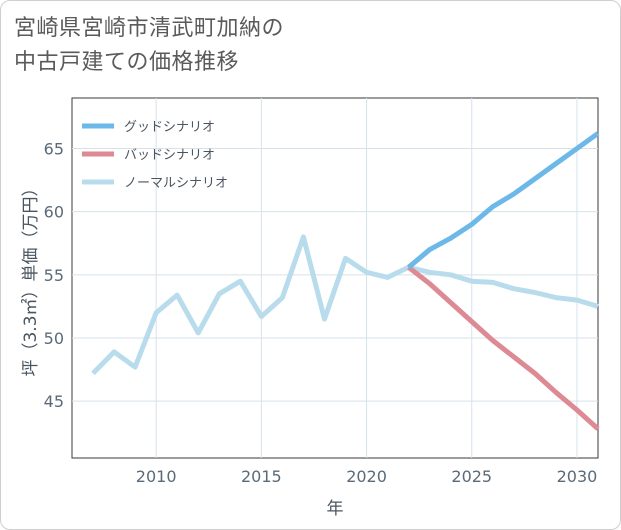 This screenshot has height=530, width=621. Describe the element at coordinates (127, 62) in the screenshot. I see `chart-title-line-2: 中古戸建ての価格推移` at that location.